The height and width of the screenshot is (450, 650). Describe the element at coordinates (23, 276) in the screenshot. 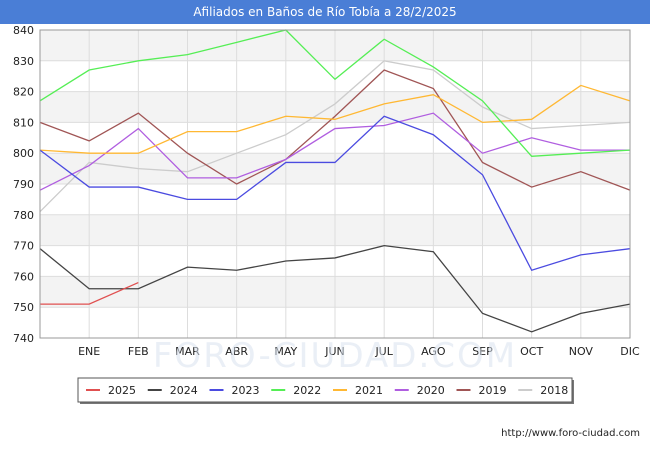

I see `y-tick-label: 760` at that location.